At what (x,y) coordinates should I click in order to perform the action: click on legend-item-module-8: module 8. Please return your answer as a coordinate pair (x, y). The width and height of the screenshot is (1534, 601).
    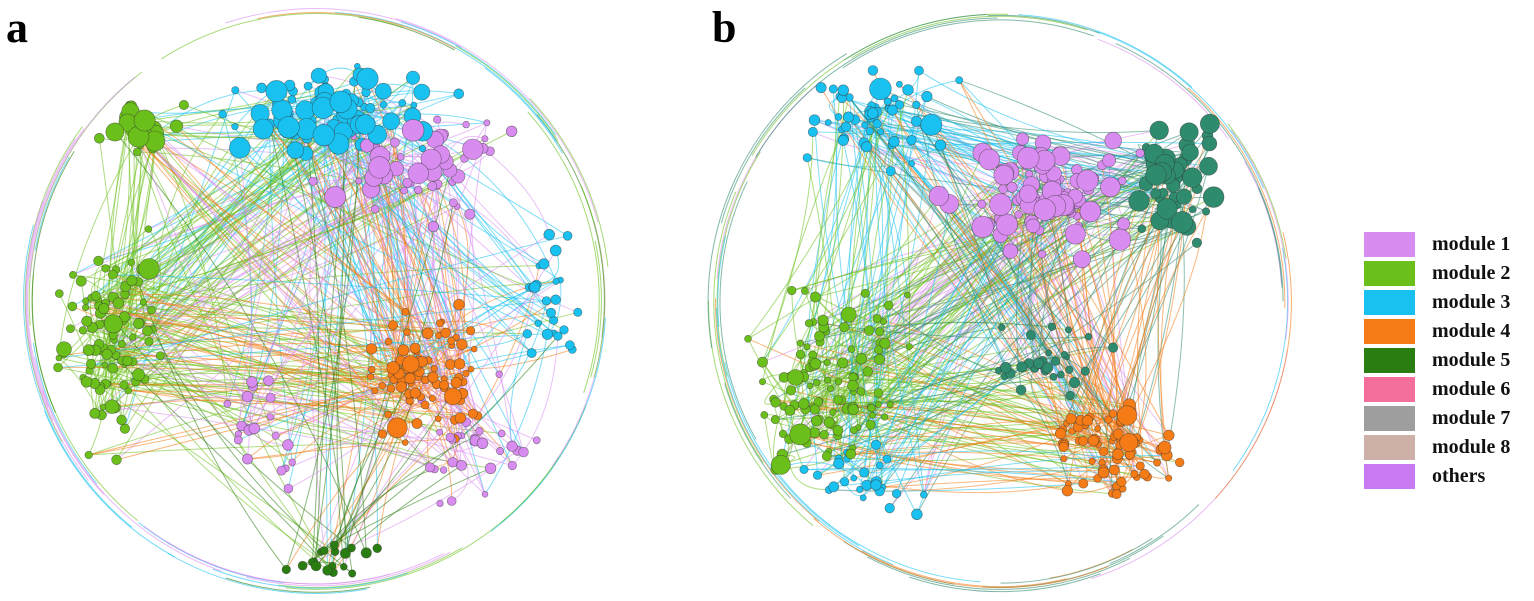
    Looking at the image, I should click on (1444, 447).